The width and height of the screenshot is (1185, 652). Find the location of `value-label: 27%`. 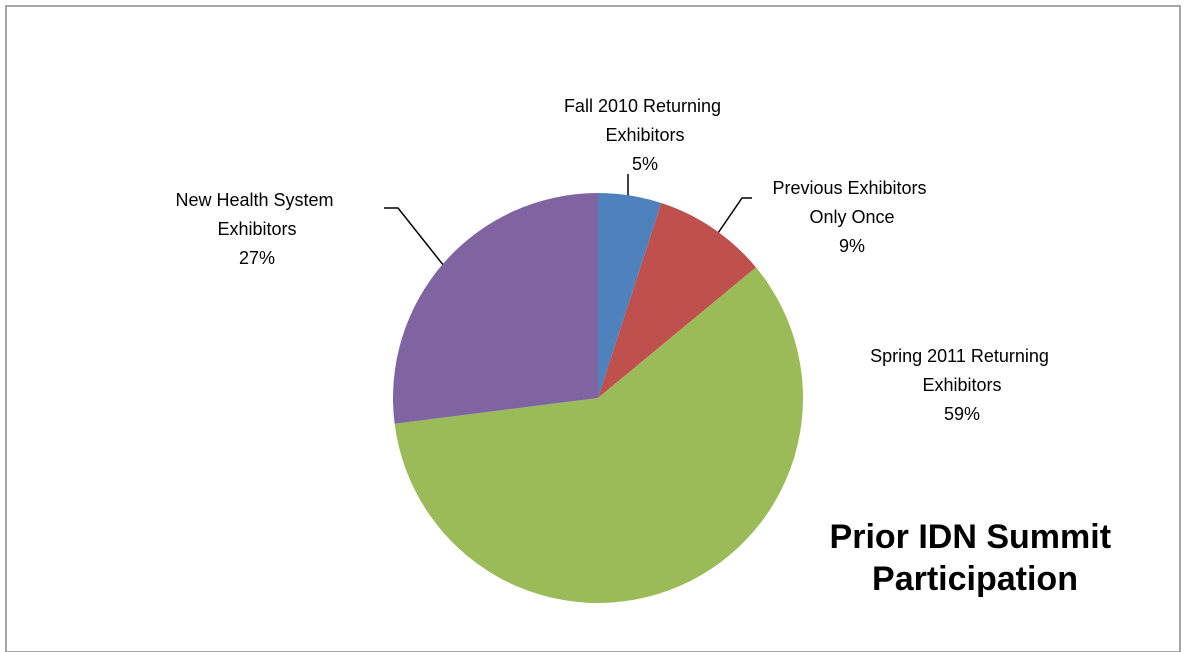

value-label: 27% is located at coordinates (257, 258).